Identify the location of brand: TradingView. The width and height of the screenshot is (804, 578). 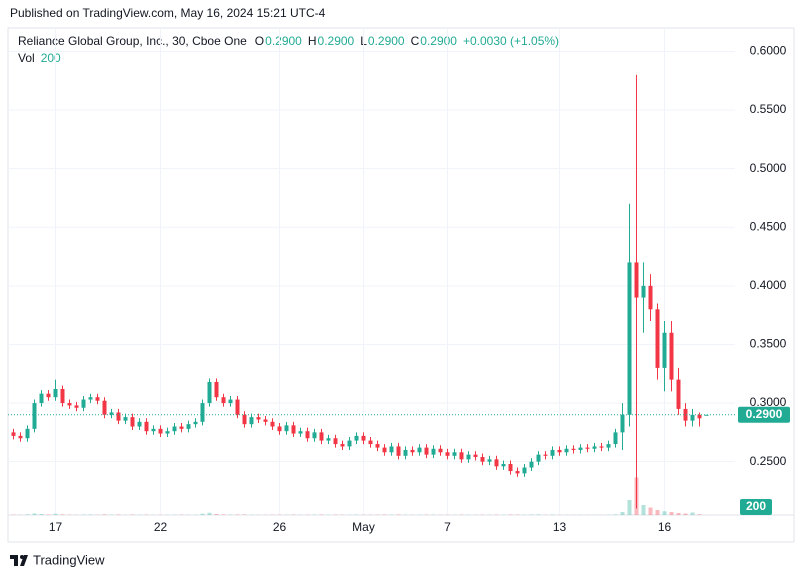
(69, 559).